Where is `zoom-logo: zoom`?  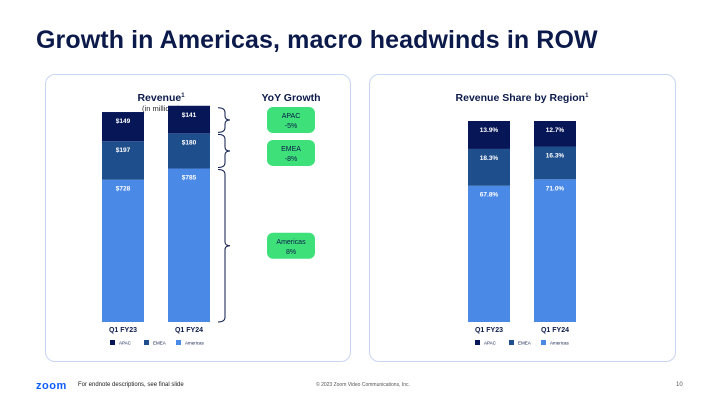 zoom-logo: zoom is located at coordinates (51, 386).